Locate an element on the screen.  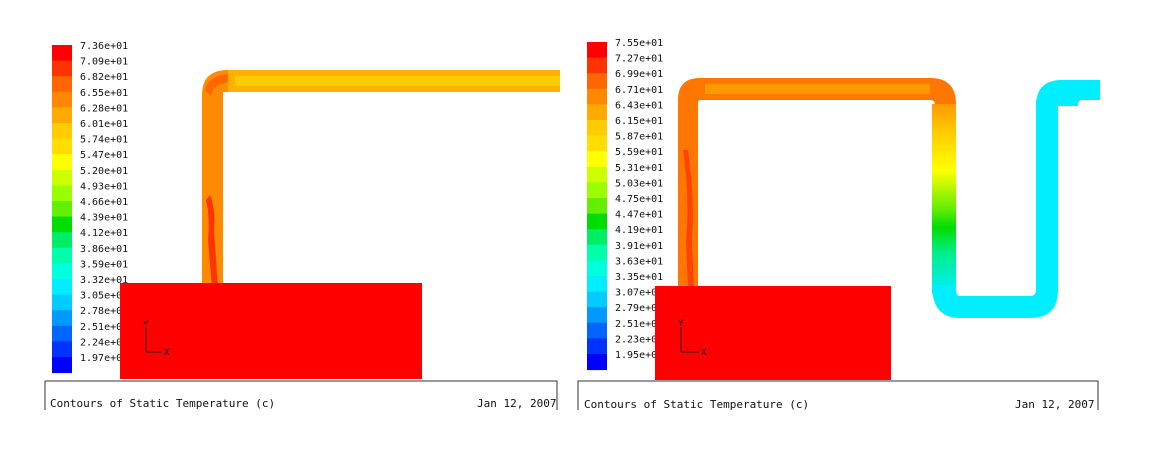
pipe-run-core-left is located at coordinates (397, 81).